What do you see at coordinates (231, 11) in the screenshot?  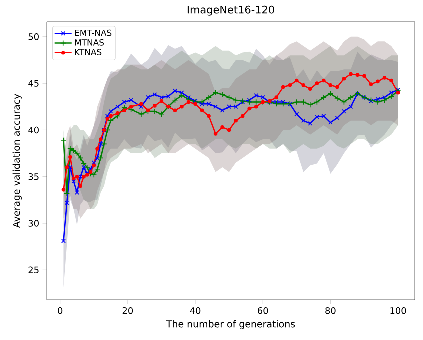 I see `chart-title: ImageNet16-120` at bounding box center [231, 11].